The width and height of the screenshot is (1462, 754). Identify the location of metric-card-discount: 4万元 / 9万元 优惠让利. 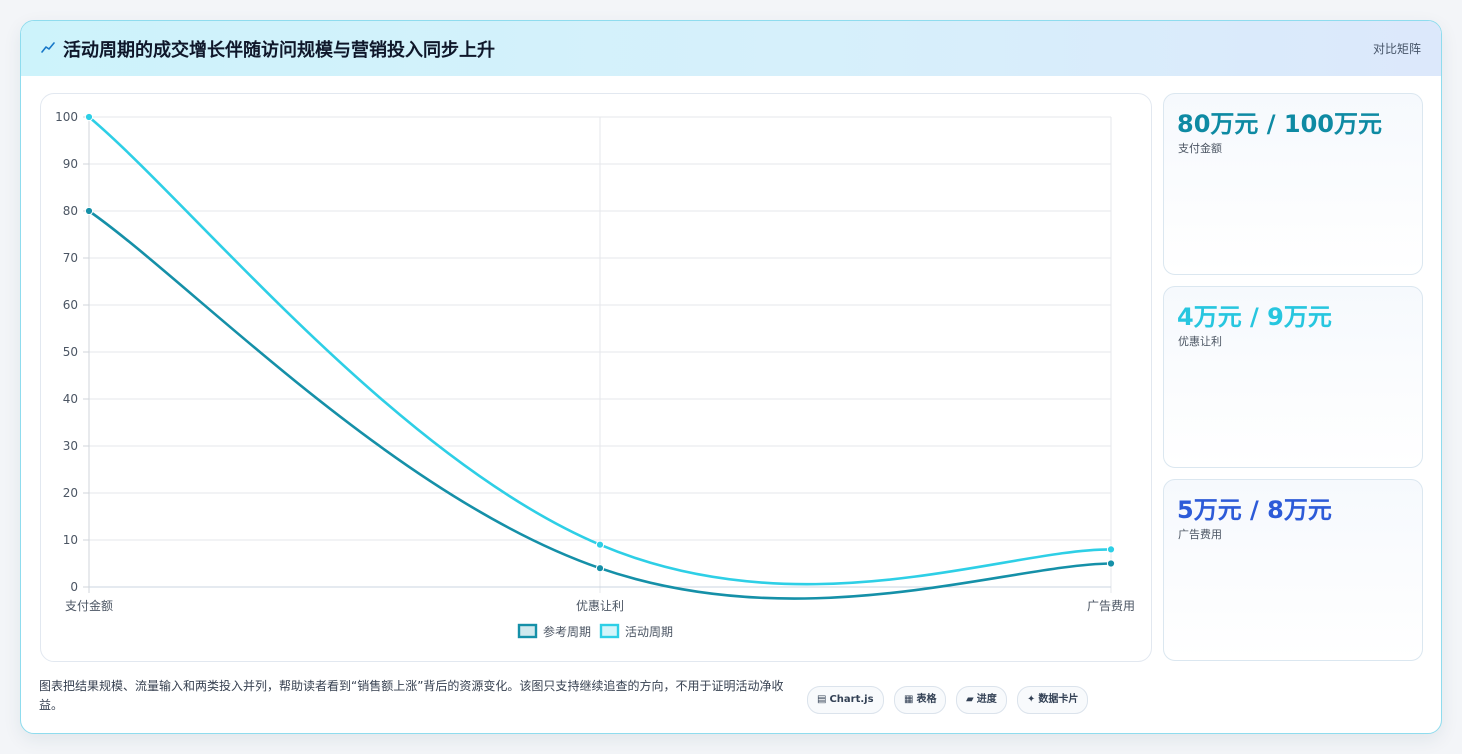
(1293, 377).